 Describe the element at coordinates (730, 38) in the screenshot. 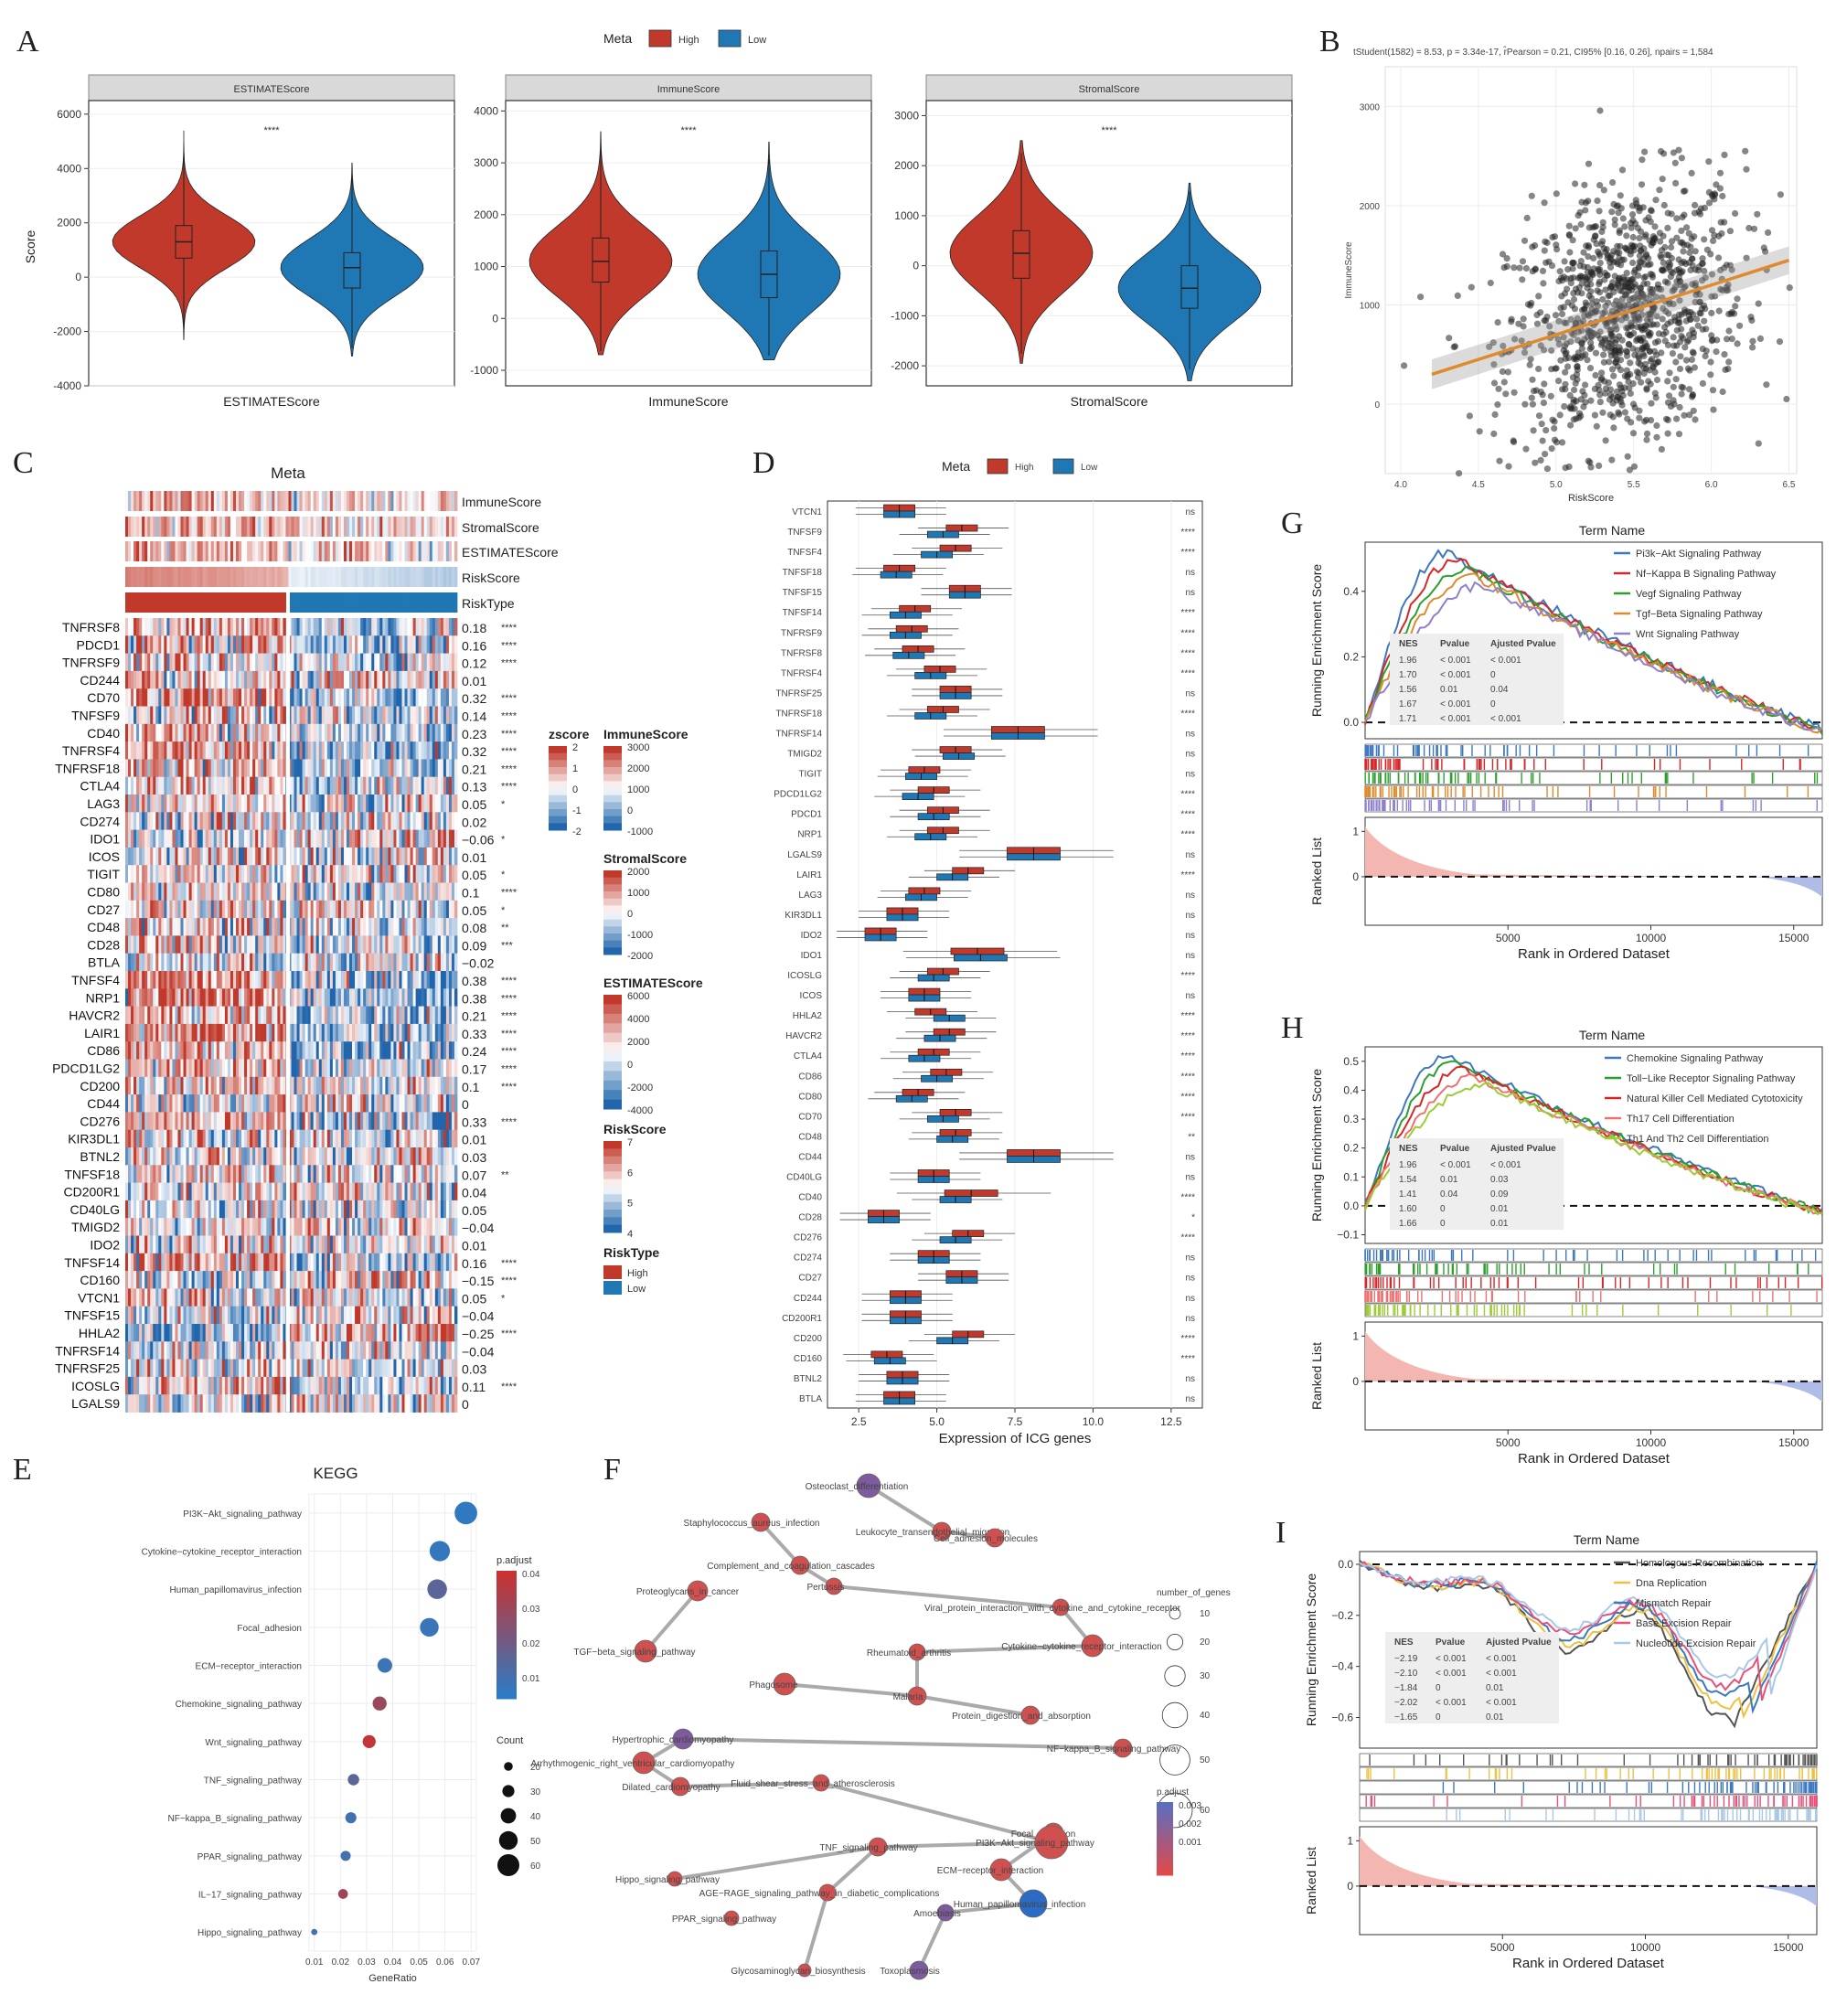

I see `legend-swatch-low` at that location.